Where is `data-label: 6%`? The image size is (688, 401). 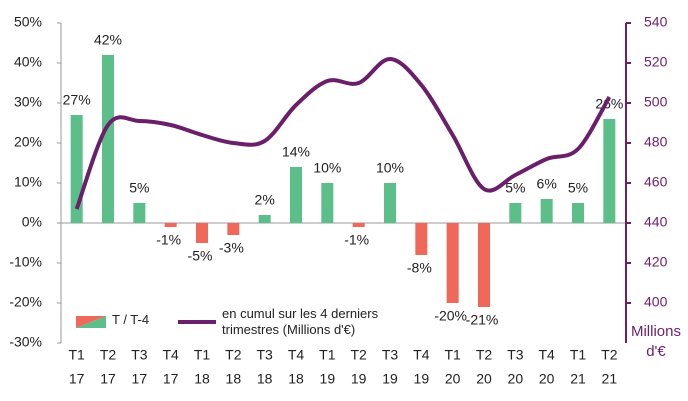
data-label: 6% is located at coordinates (547, 184).